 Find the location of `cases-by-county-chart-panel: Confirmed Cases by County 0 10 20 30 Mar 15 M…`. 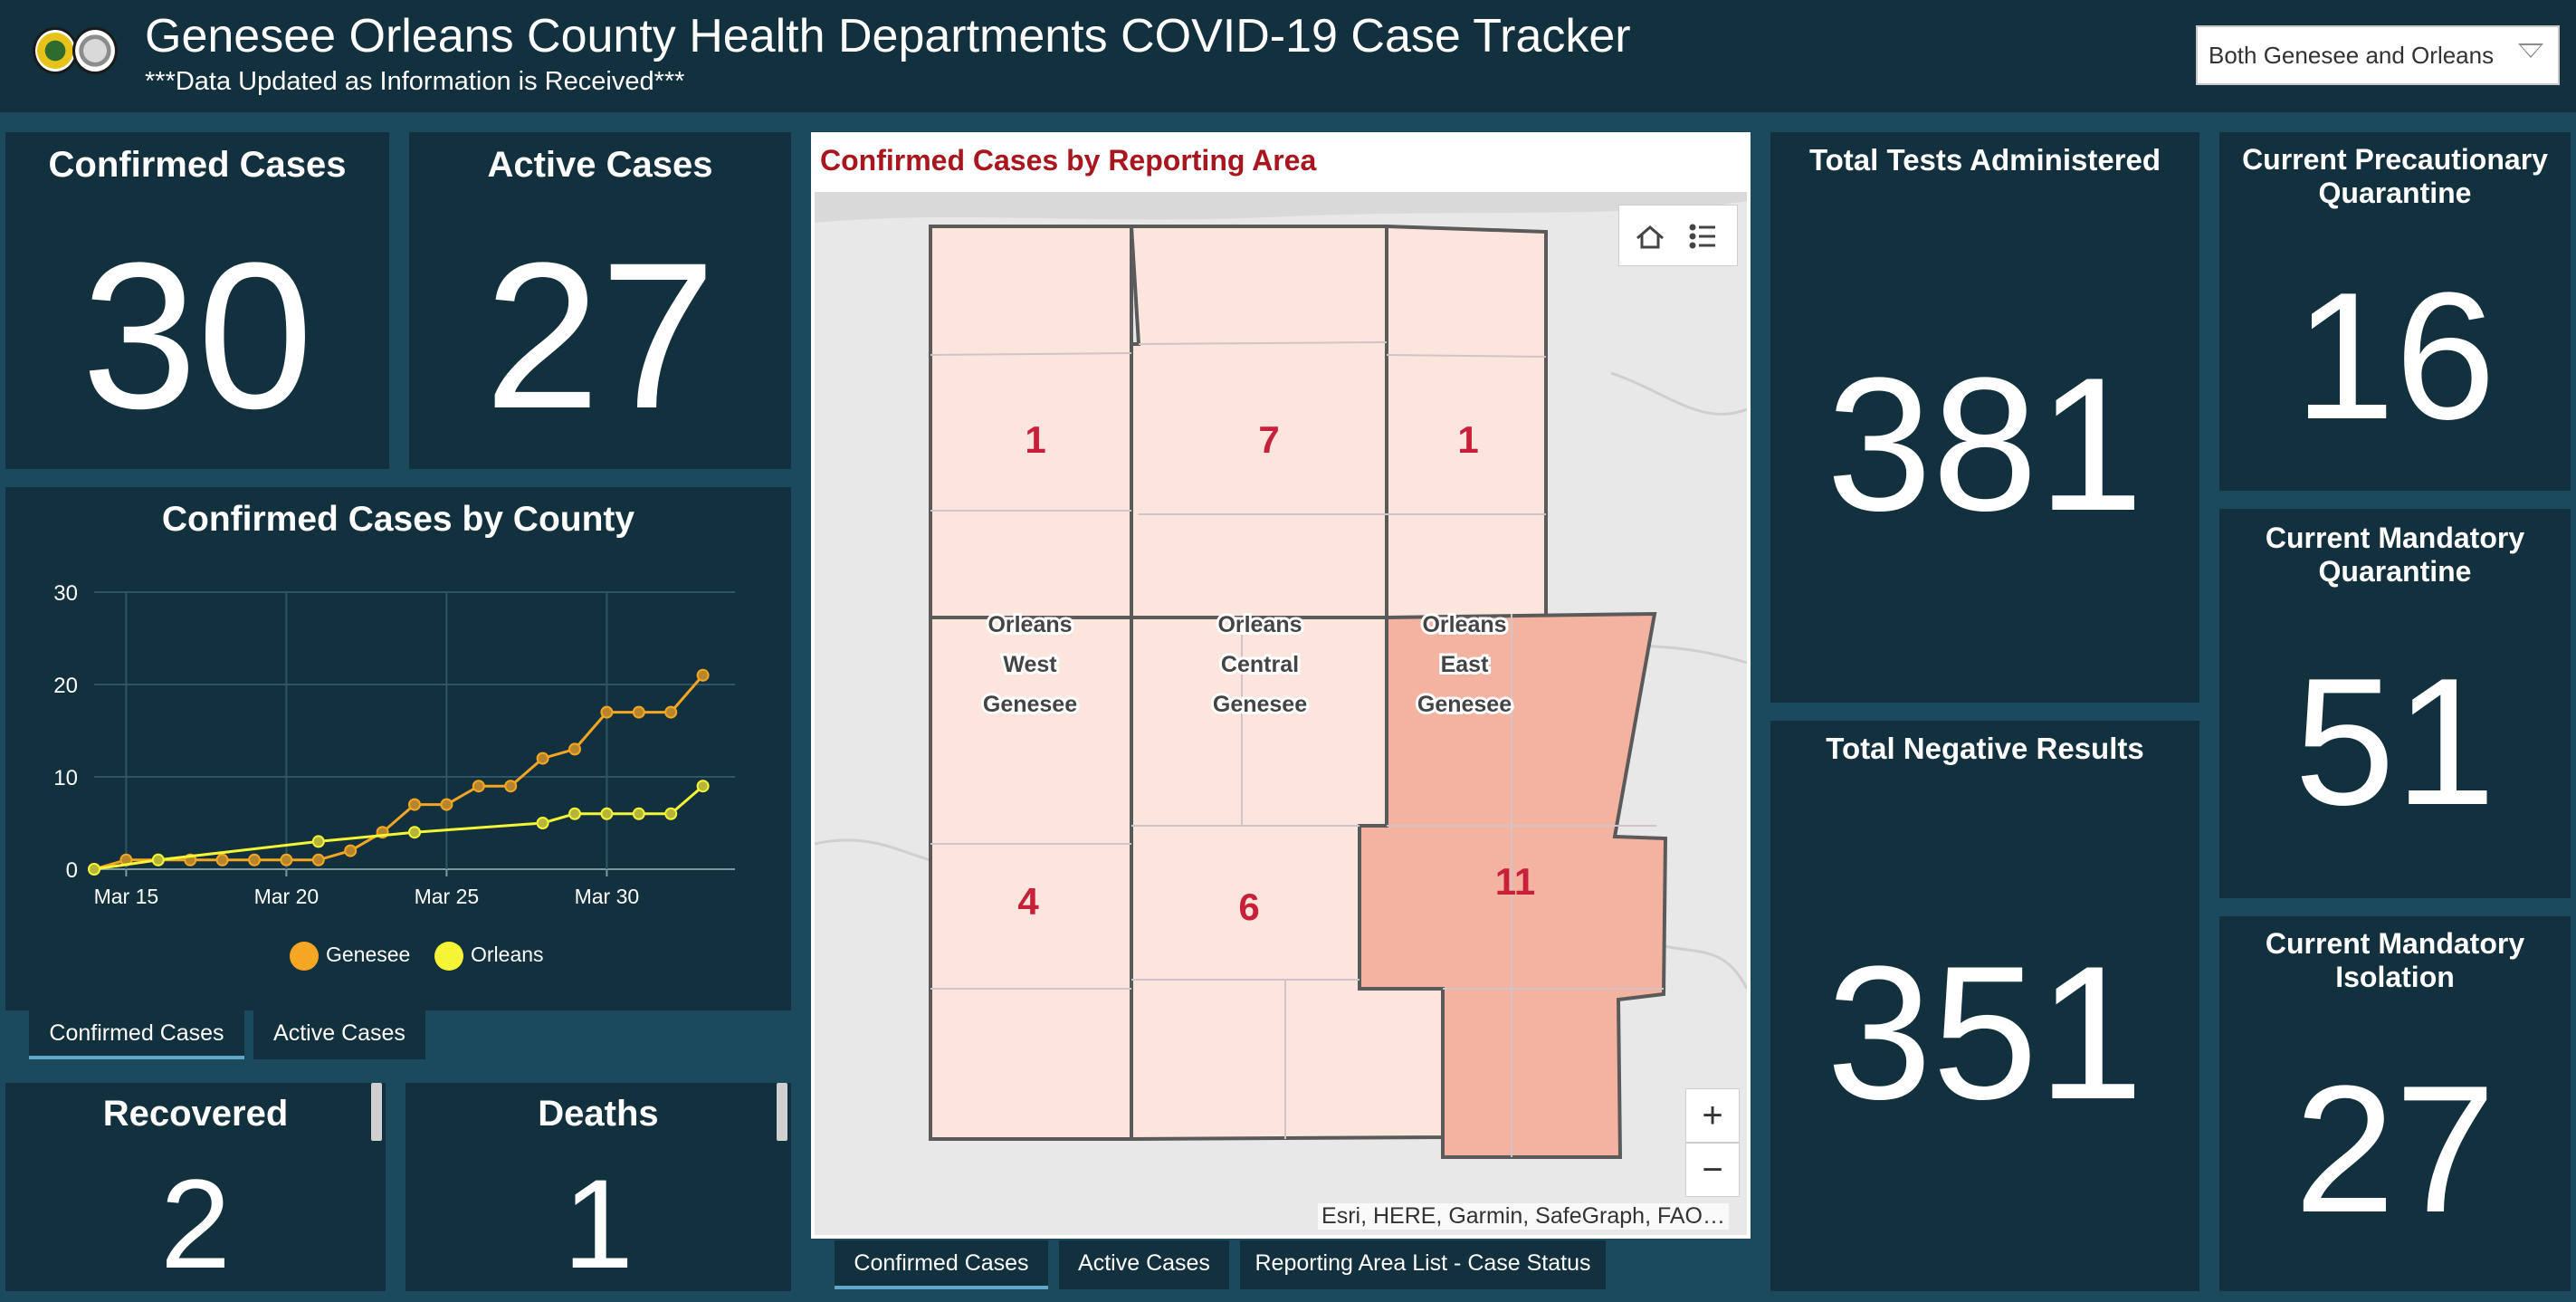

cases-by-county-chart-panel: Confirmed Cases by County 0 10 20 30 Mar 15 M… is located at coordinates (398, 748).